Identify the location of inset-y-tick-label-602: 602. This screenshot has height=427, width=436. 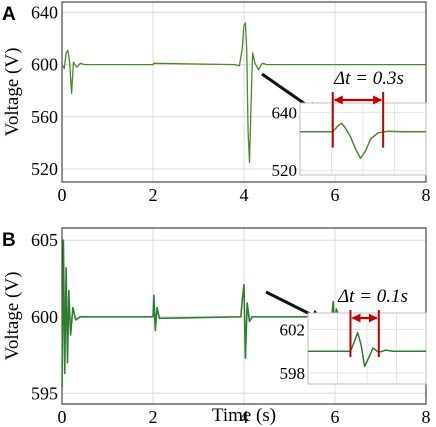
(293, 329).